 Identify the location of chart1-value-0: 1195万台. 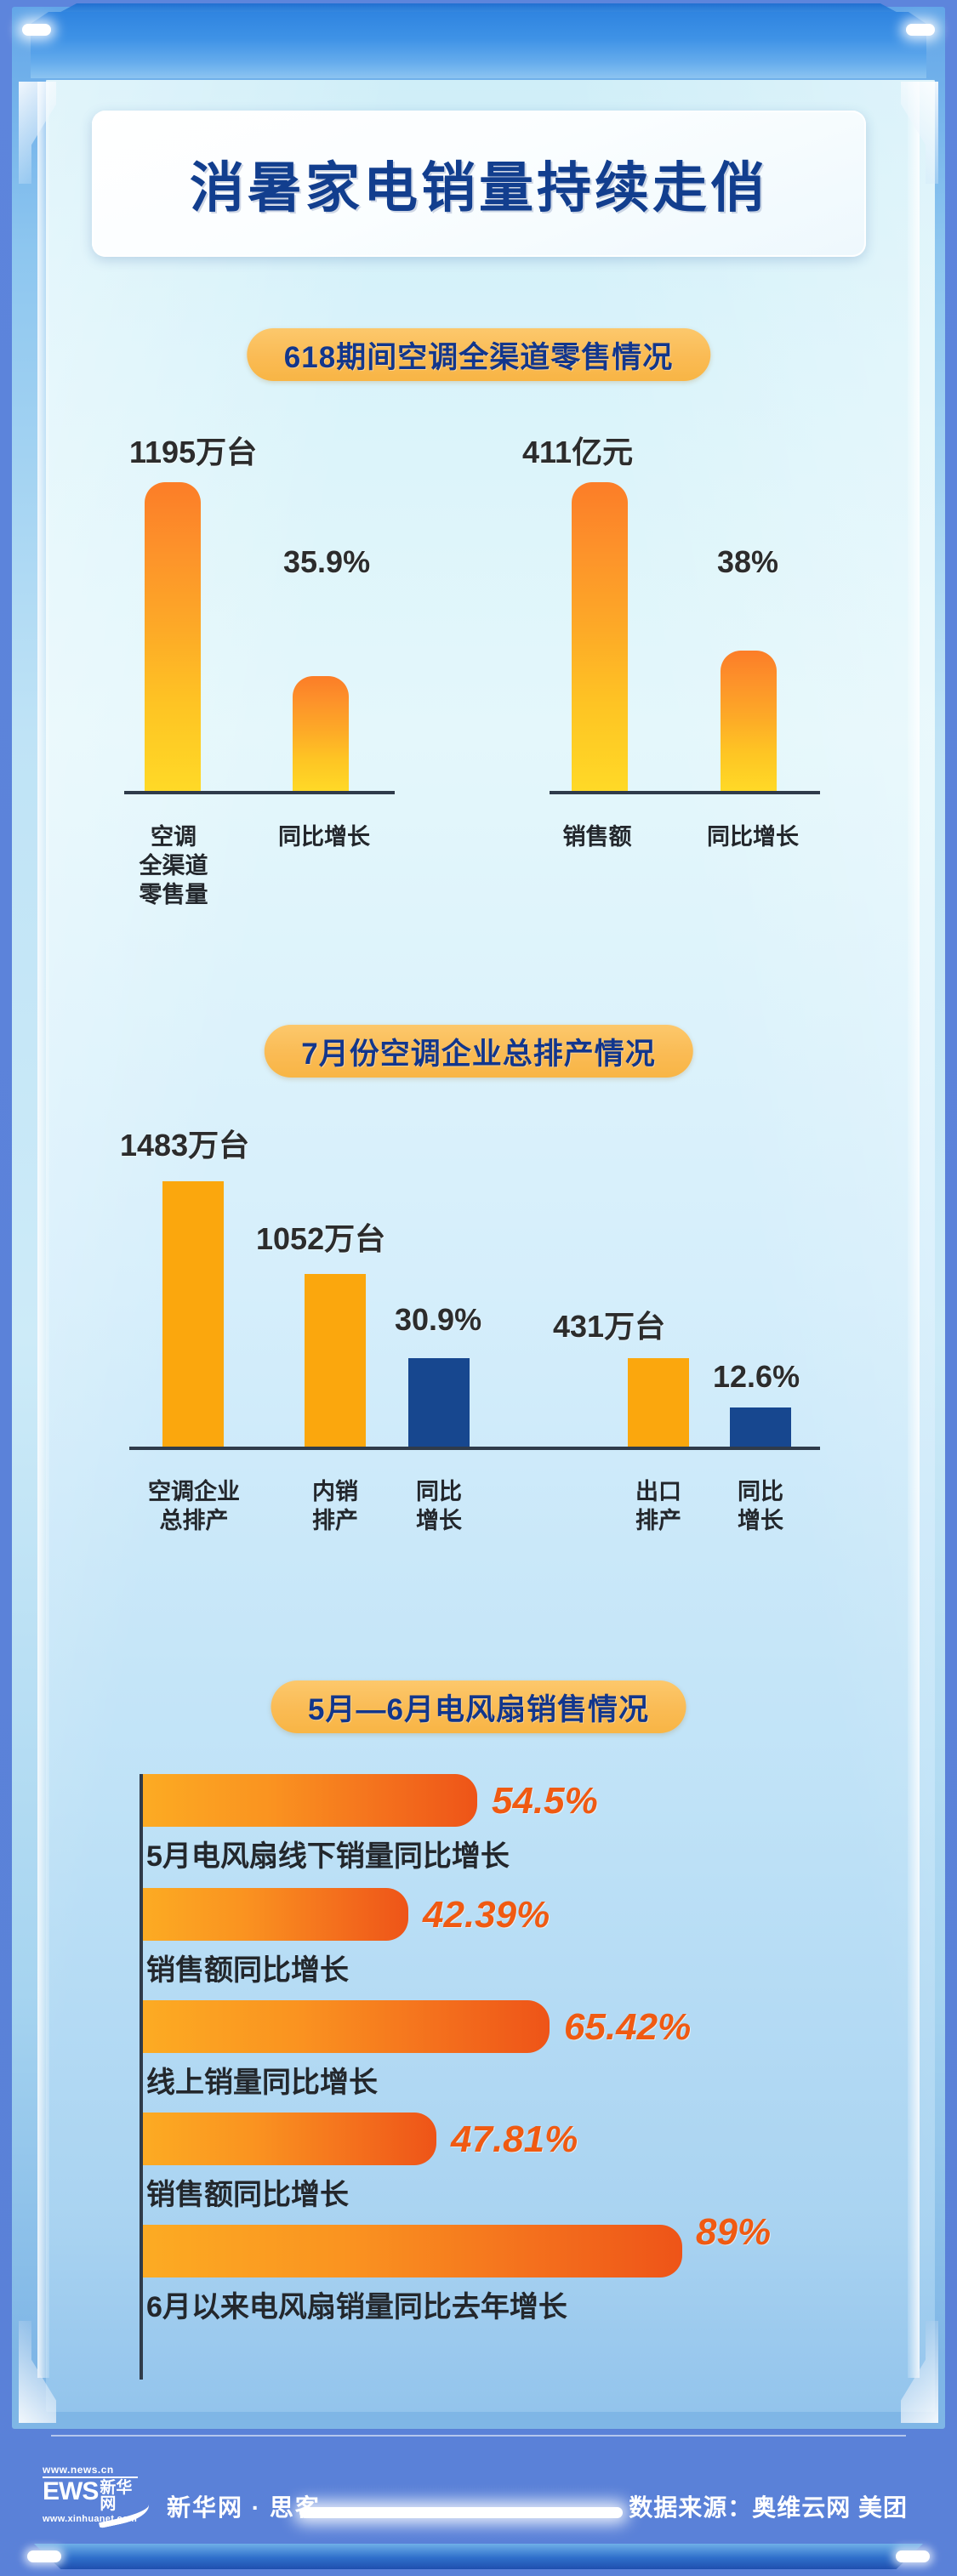
(194, 452).